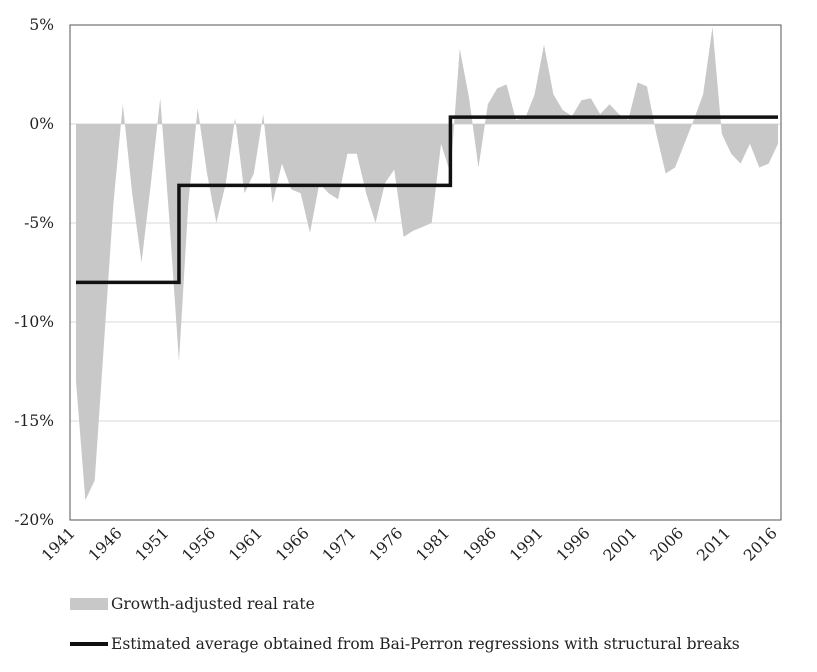 This screenshot has height=672, width=817. What do you see at coordinates (152, 544) in the screenshot?
I see `x-tick-label: 1951` at bounding box center [152, 544].